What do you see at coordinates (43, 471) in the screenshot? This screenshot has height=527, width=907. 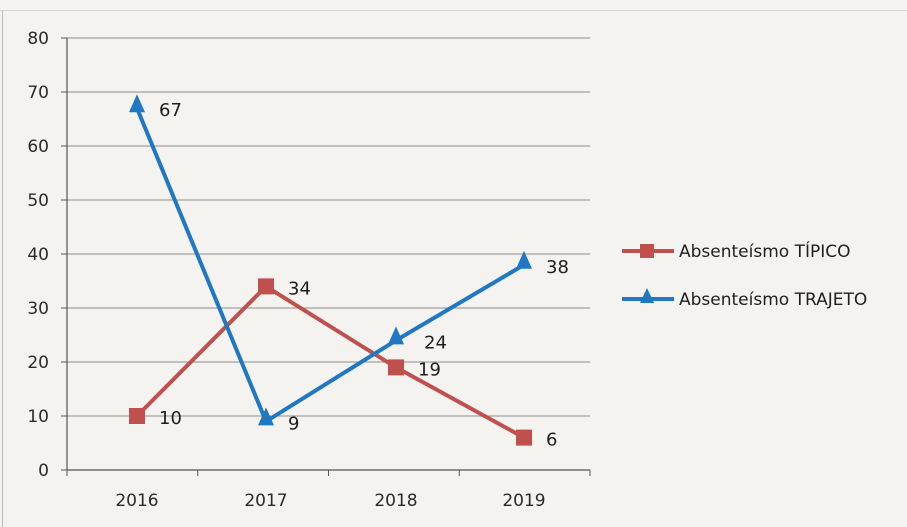 I see `y-tick-label: 0` at bounding box center [43, 471].